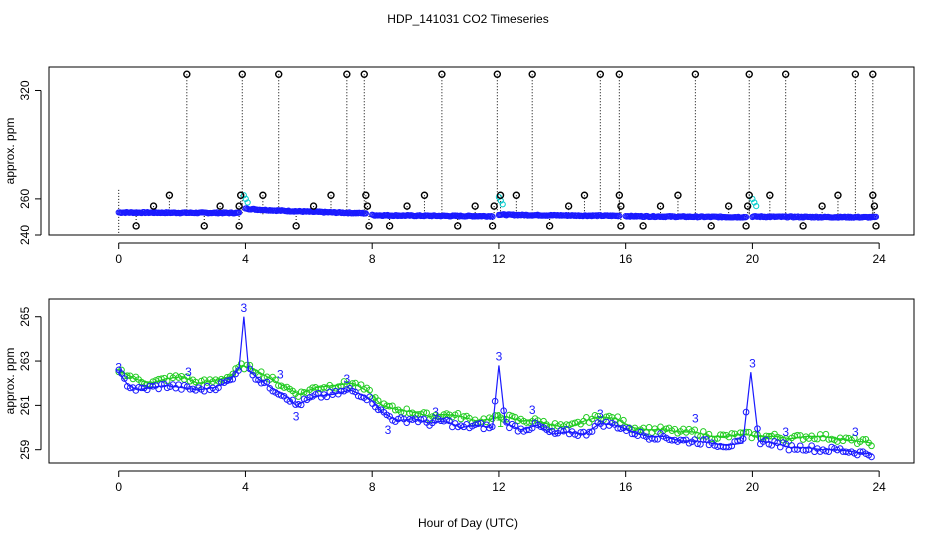 The width and height of the screenshot is (936, 540). What do you see at coordinates (879, 259) in the screenshot?
I see `x-tick-label: 24` at bounding box center [879, 259].